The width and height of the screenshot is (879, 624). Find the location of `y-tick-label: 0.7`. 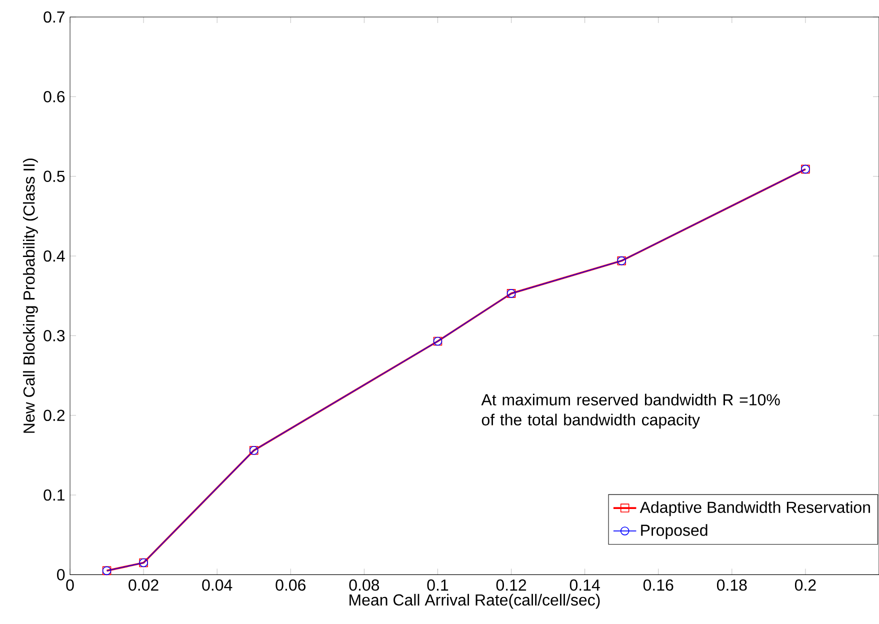

y-tick-label: 0.7 is located at coordinates (54, 17).